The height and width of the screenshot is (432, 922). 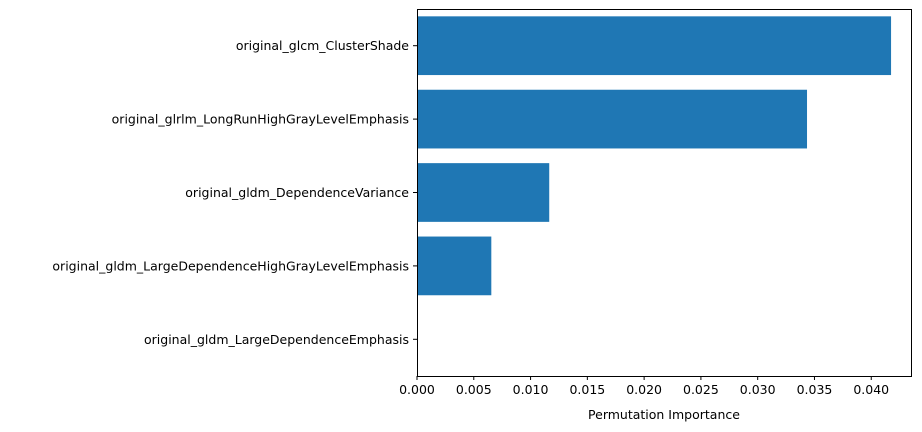 What do you see at coordinates (815, 389) in the screenshot?
I see `x-tick-label: 0.035` at bounding box center [815, 389].